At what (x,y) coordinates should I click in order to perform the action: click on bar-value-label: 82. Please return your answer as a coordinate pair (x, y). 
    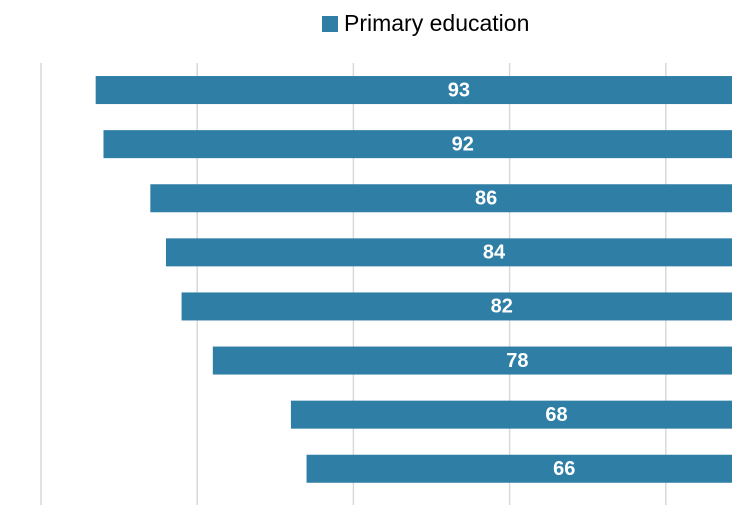
    Looking at the image, I should click on (502, 307).